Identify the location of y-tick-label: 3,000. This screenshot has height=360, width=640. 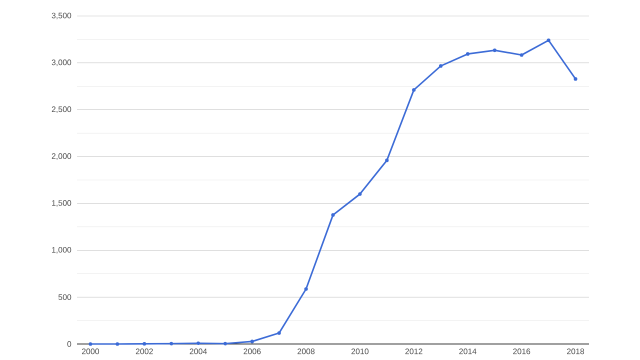
(62, 63).